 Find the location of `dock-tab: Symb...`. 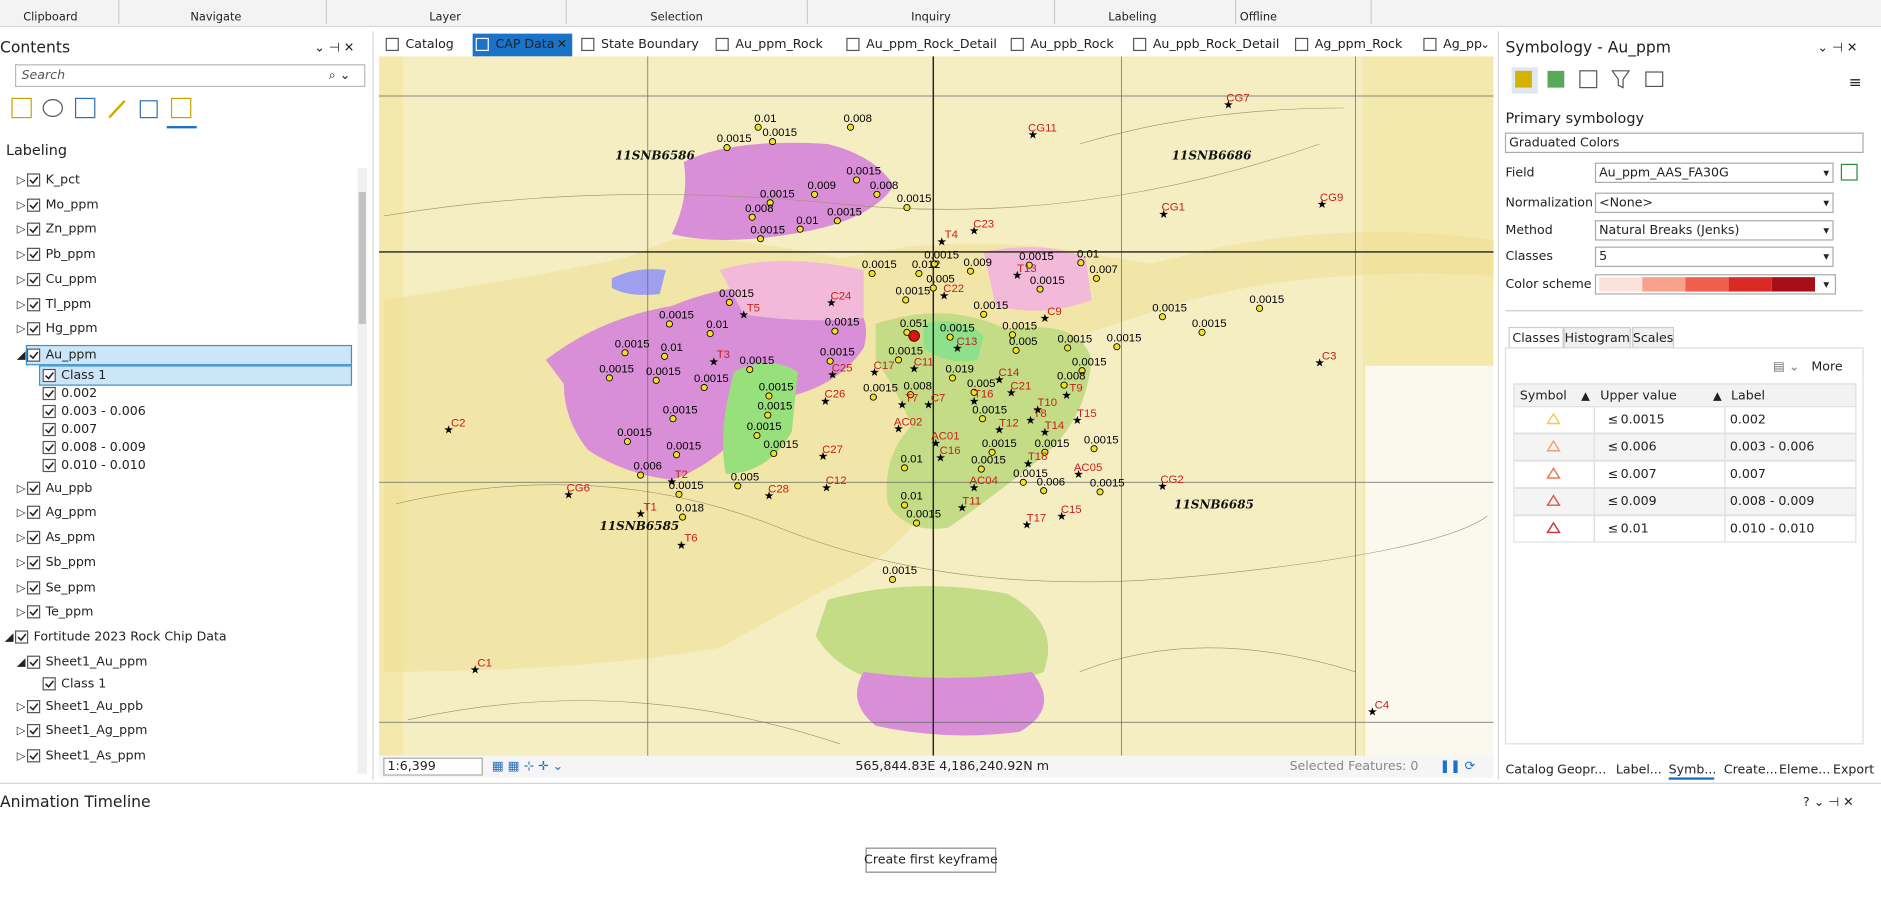

dock-tab: Symb... is located at coordinates (1693, 769).